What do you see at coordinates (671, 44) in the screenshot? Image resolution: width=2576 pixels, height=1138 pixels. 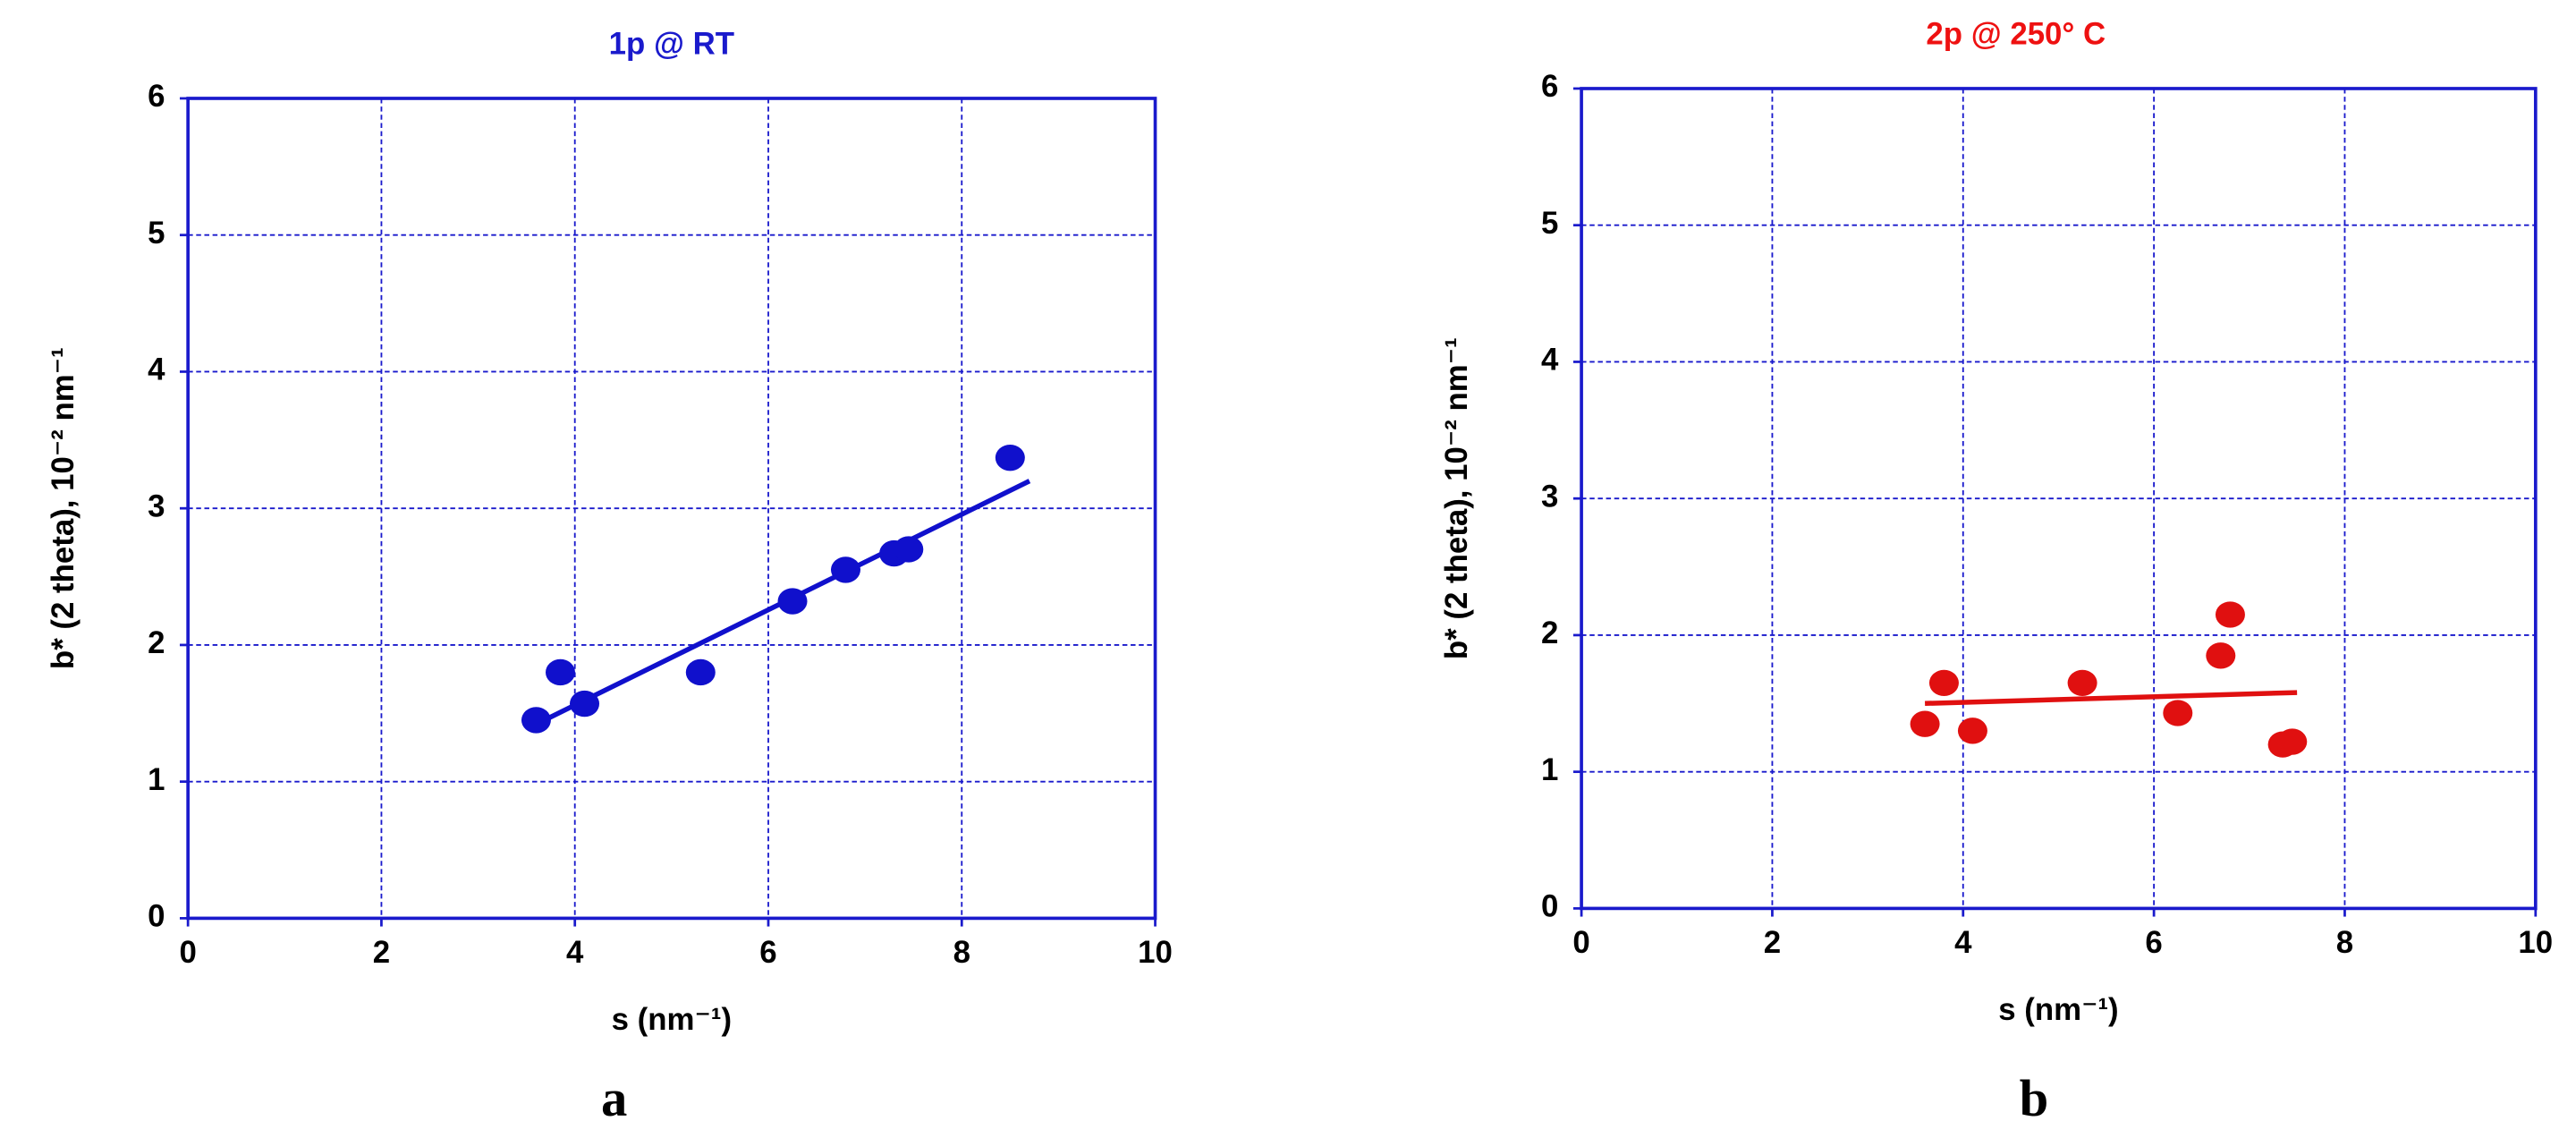 I see `chart-title: 1p @ RT` at bounding box center [671, 44].